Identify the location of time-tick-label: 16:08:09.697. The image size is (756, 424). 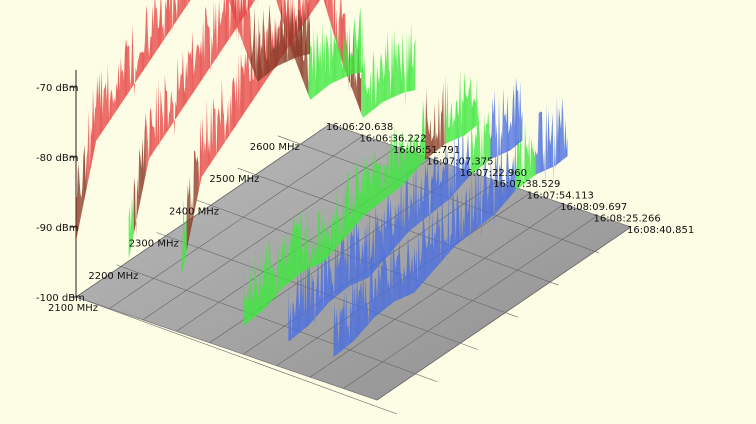
(593, 207).